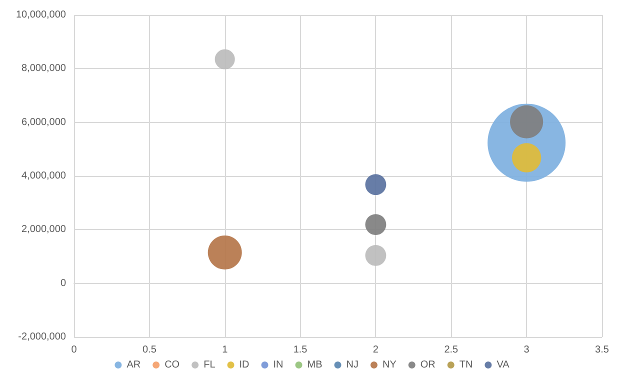 This screenshot has width=624, height=383. What do you see at coordinates (451, 350) in the screenshot?
I see `x-tick-label: 2.5` at bounding box center [451, 350].